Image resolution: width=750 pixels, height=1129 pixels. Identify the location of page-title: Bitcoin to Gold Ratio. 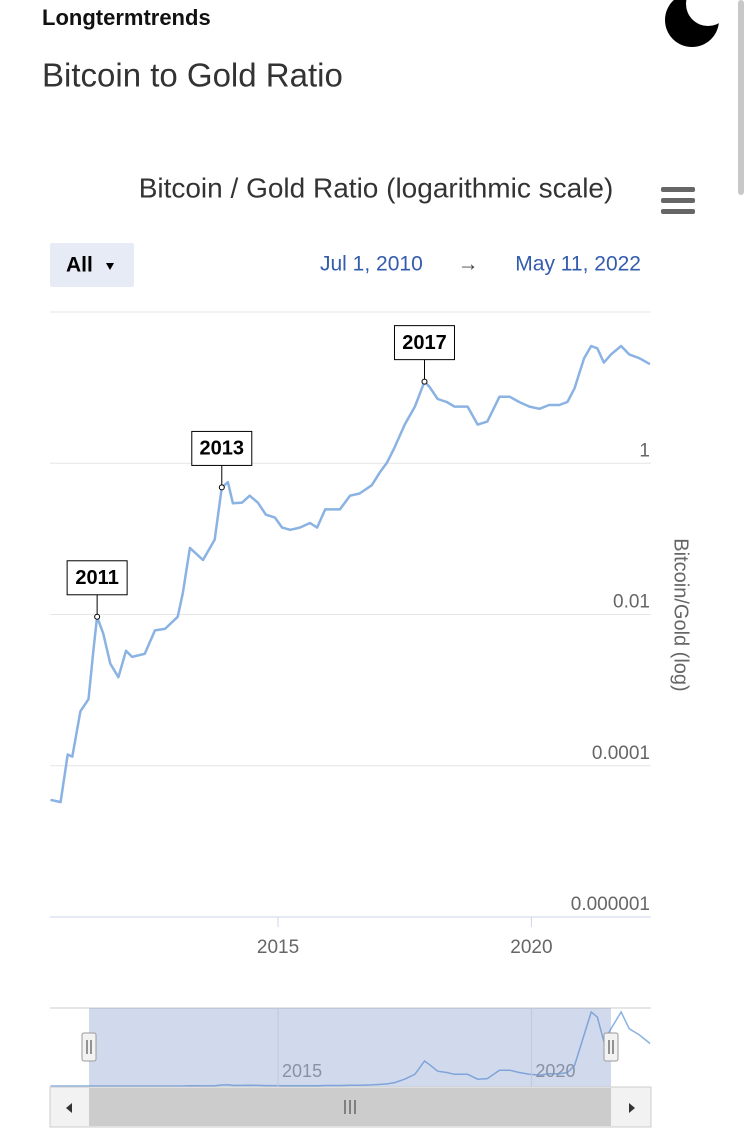
(192, 75).